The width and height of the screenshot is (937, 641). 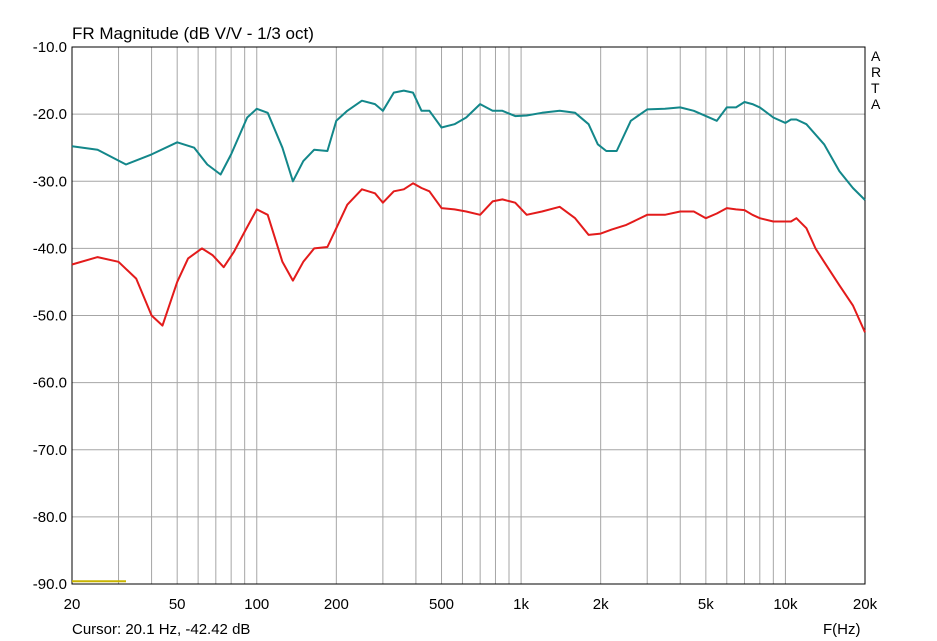 What do you see at coordinates (177, 604) in the screenshot?
I see `x-tick-label: 50` at bounding box center [177, 604].